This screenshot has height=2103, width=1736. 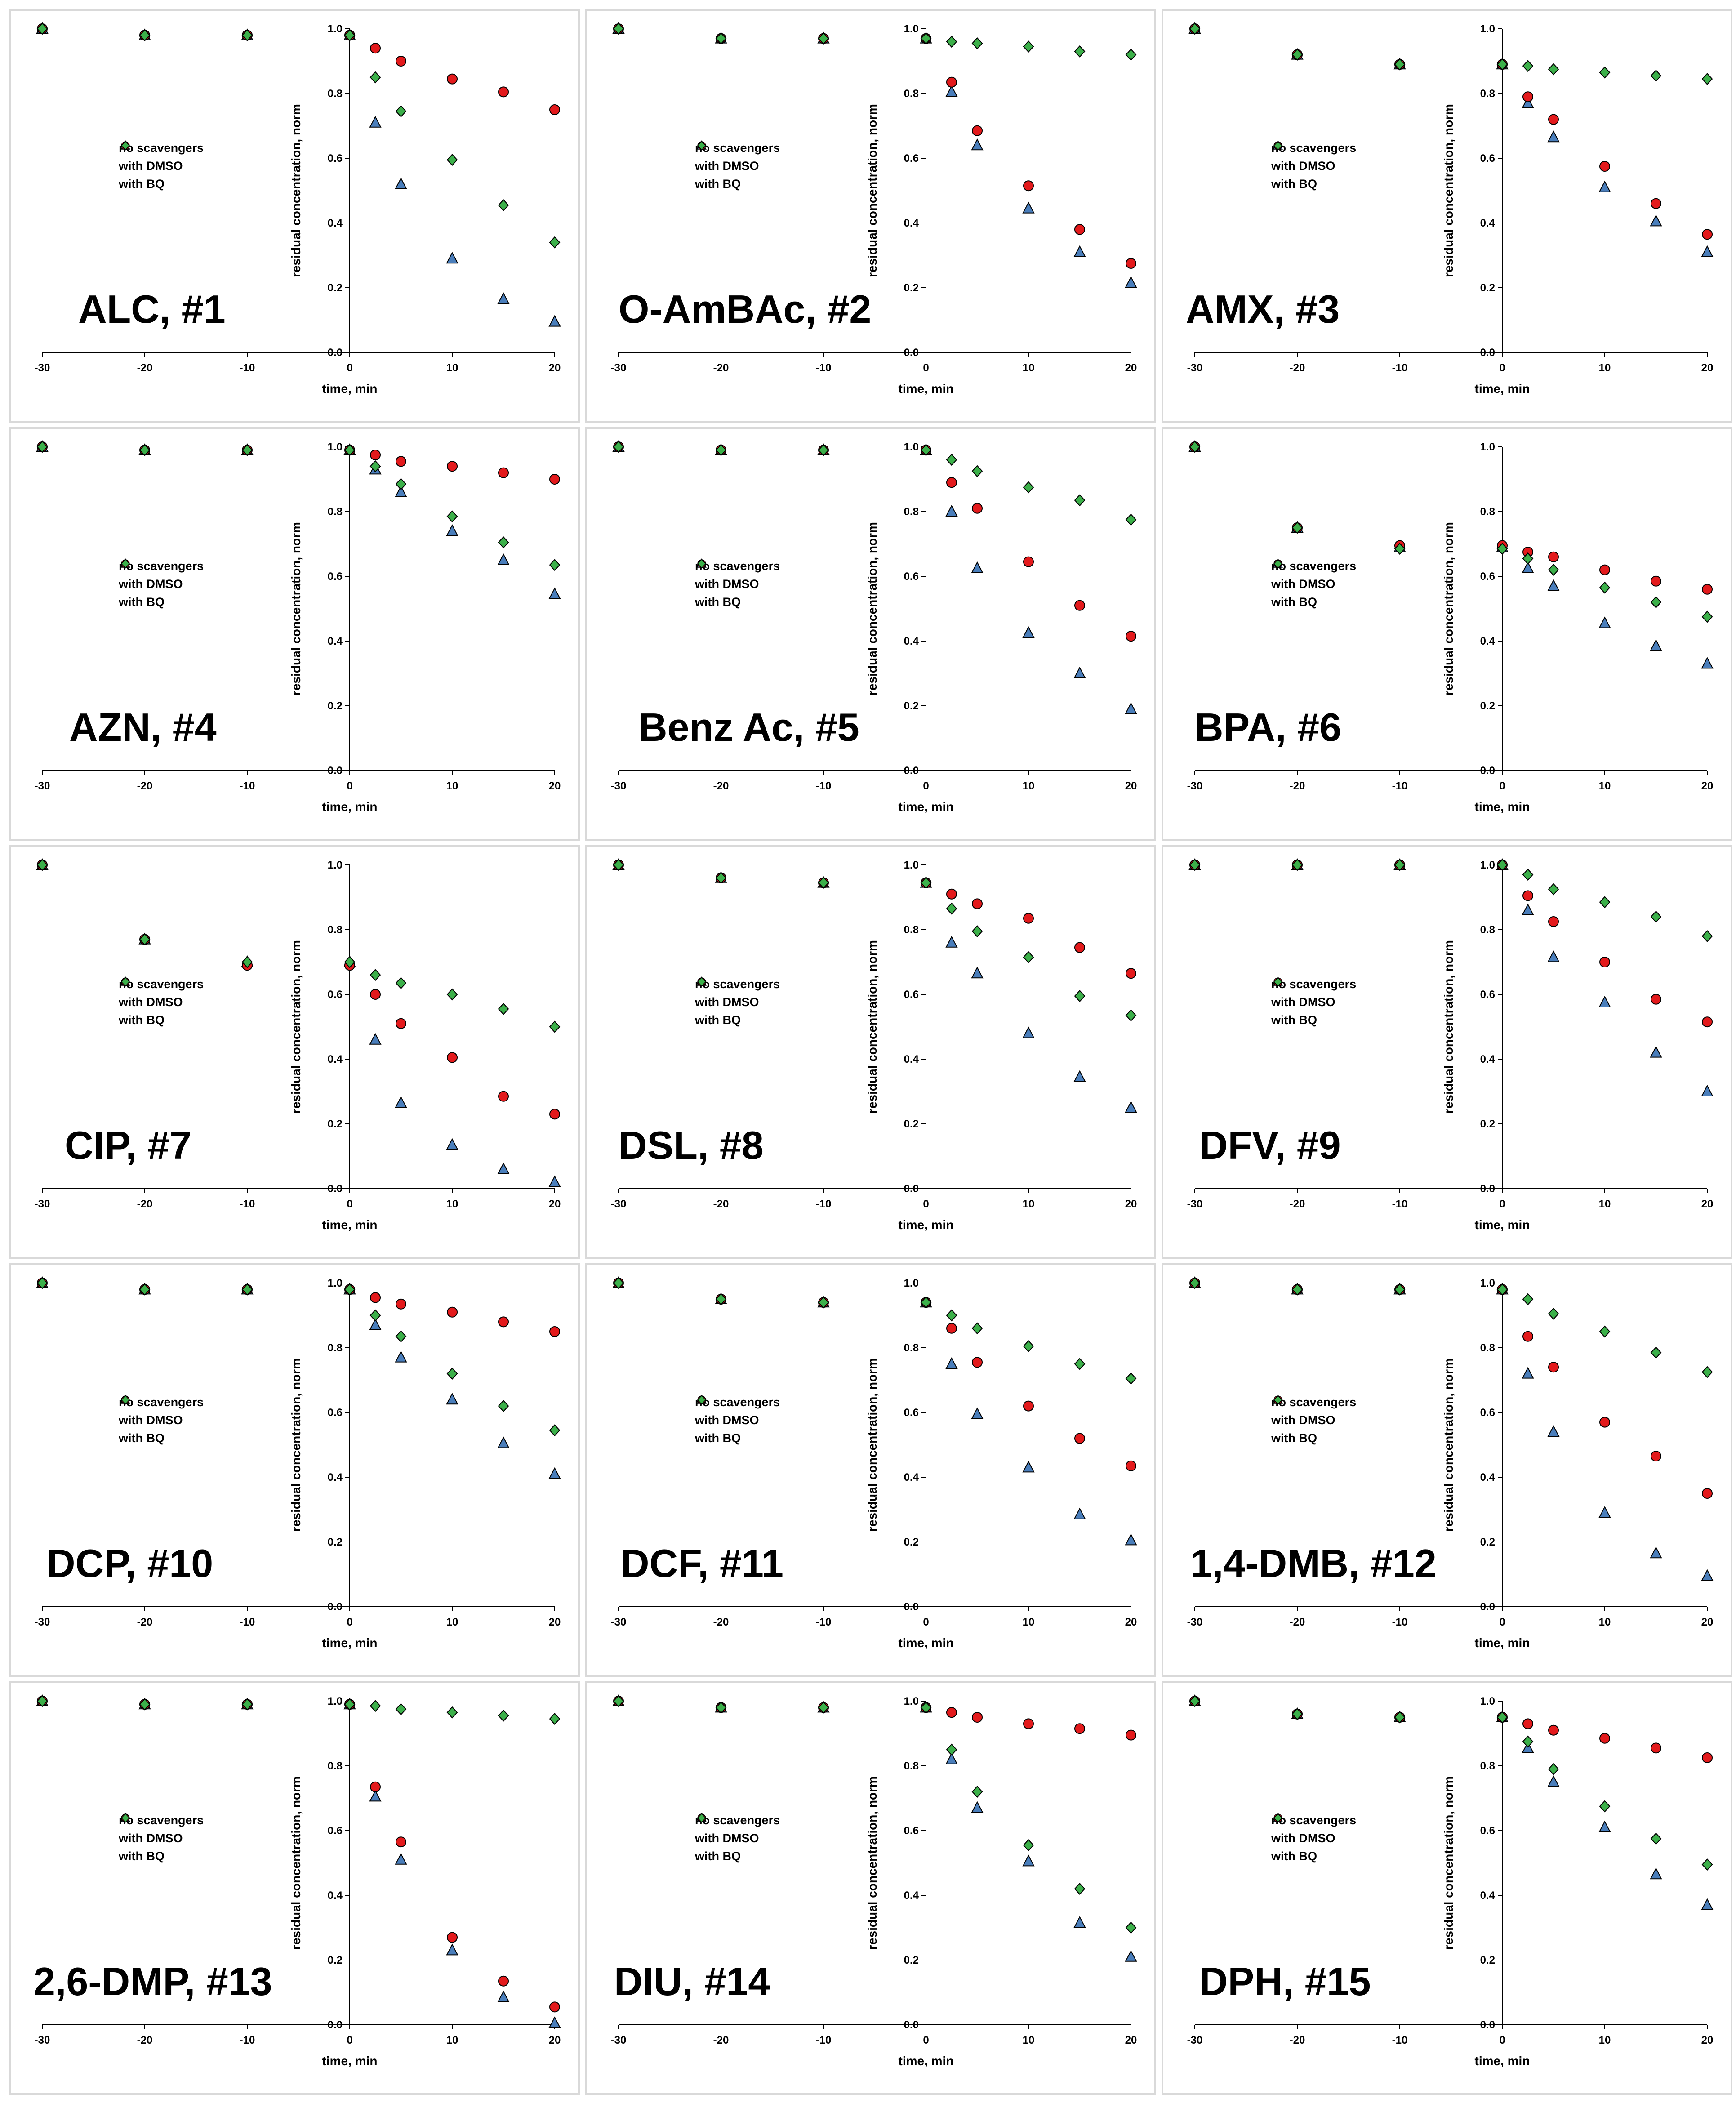 I want to click on y-tick-label: 1.0, so click(x=1487, y=865).